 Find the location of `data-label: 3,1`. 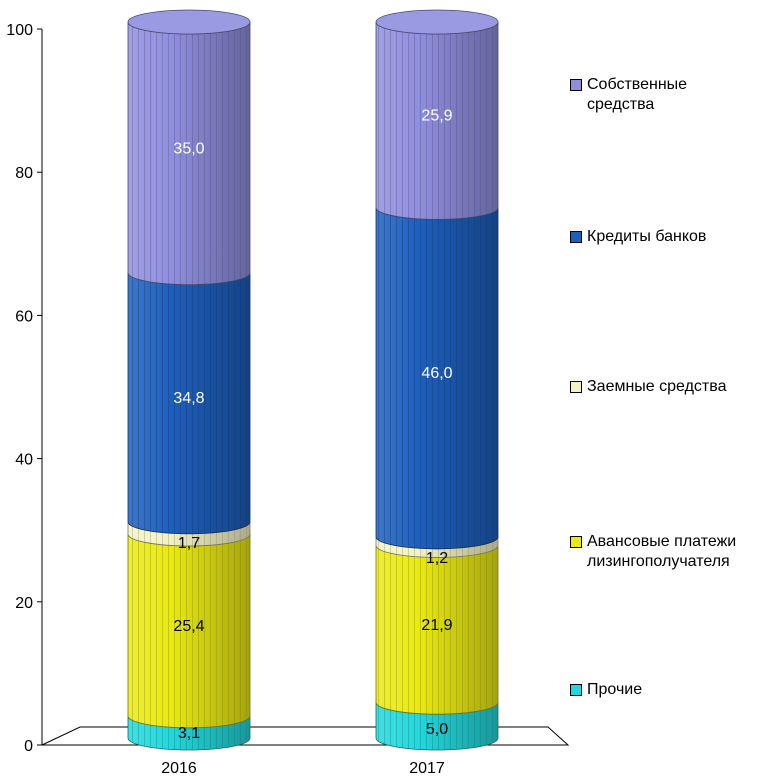

data-label: 3,1 is located at coordinates (189, 733).